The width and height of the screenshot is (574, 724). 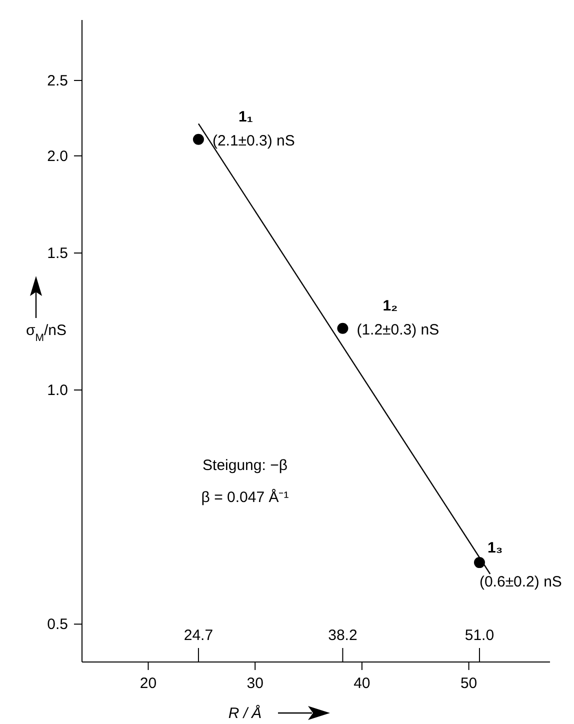 I want to click on annotation: 1₁, so click(x=246, y=117).